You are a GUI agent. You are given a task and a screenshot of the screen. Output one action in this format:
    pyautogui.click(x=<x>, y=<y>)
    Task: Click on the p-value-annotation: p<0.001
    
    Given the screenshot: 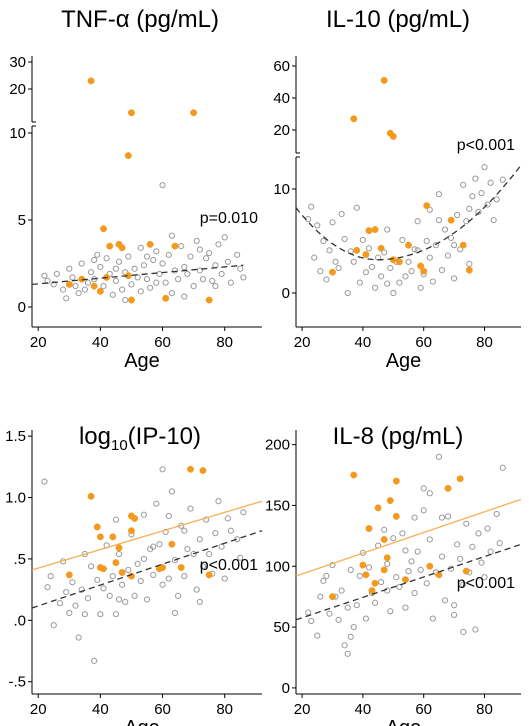 What is the action you would take?
    pyautogui.click(x=486, y=583)
    